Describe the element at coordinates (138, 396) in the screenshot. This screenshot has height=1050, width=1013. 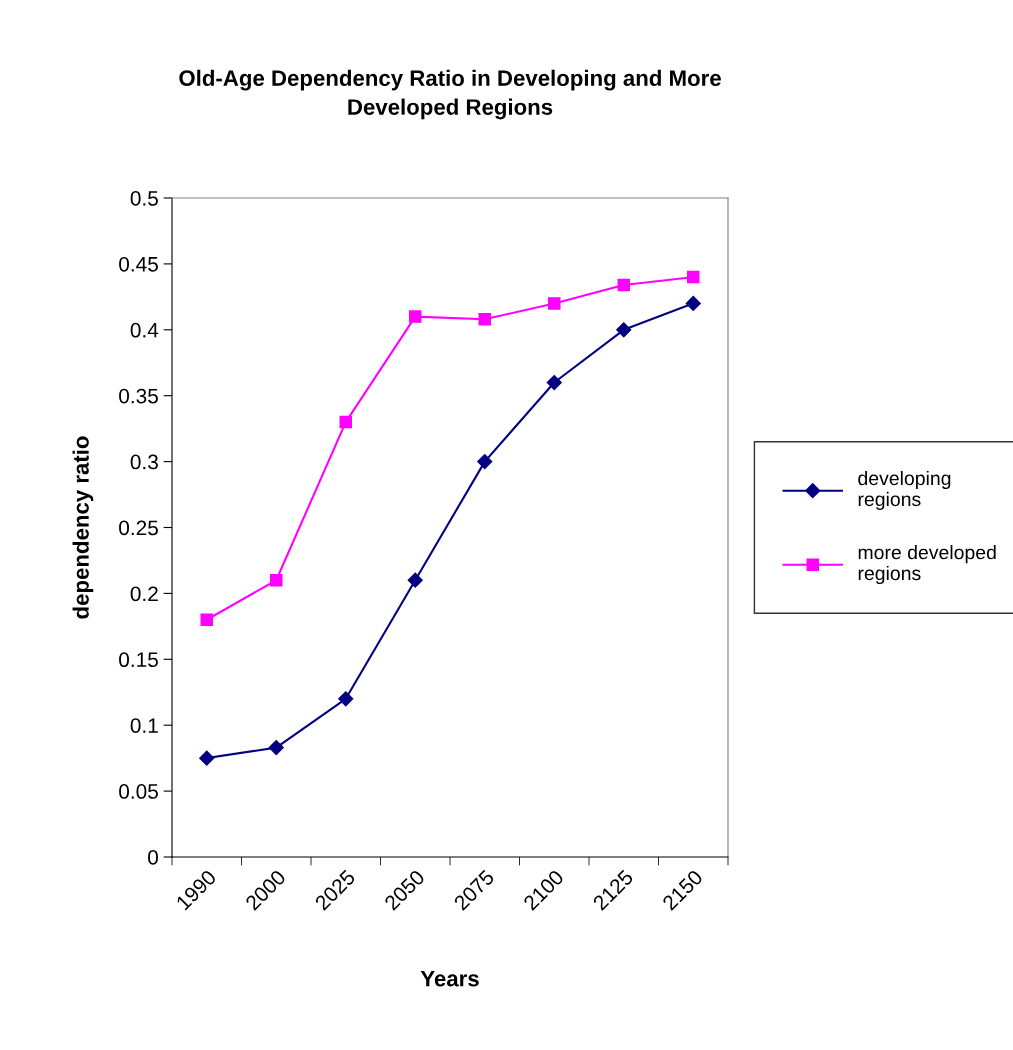
I see `y-tick-label: 0.35` at that location.